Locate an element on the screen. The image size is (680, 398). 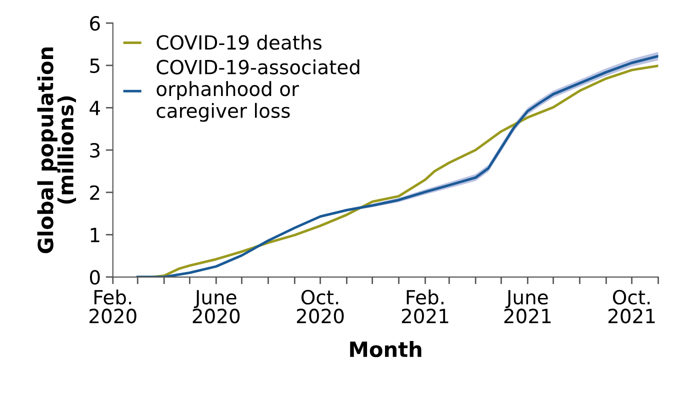
legend-label: COVID-19-associated orphanhood or caregiver loss is located at coordinates (258, 90).